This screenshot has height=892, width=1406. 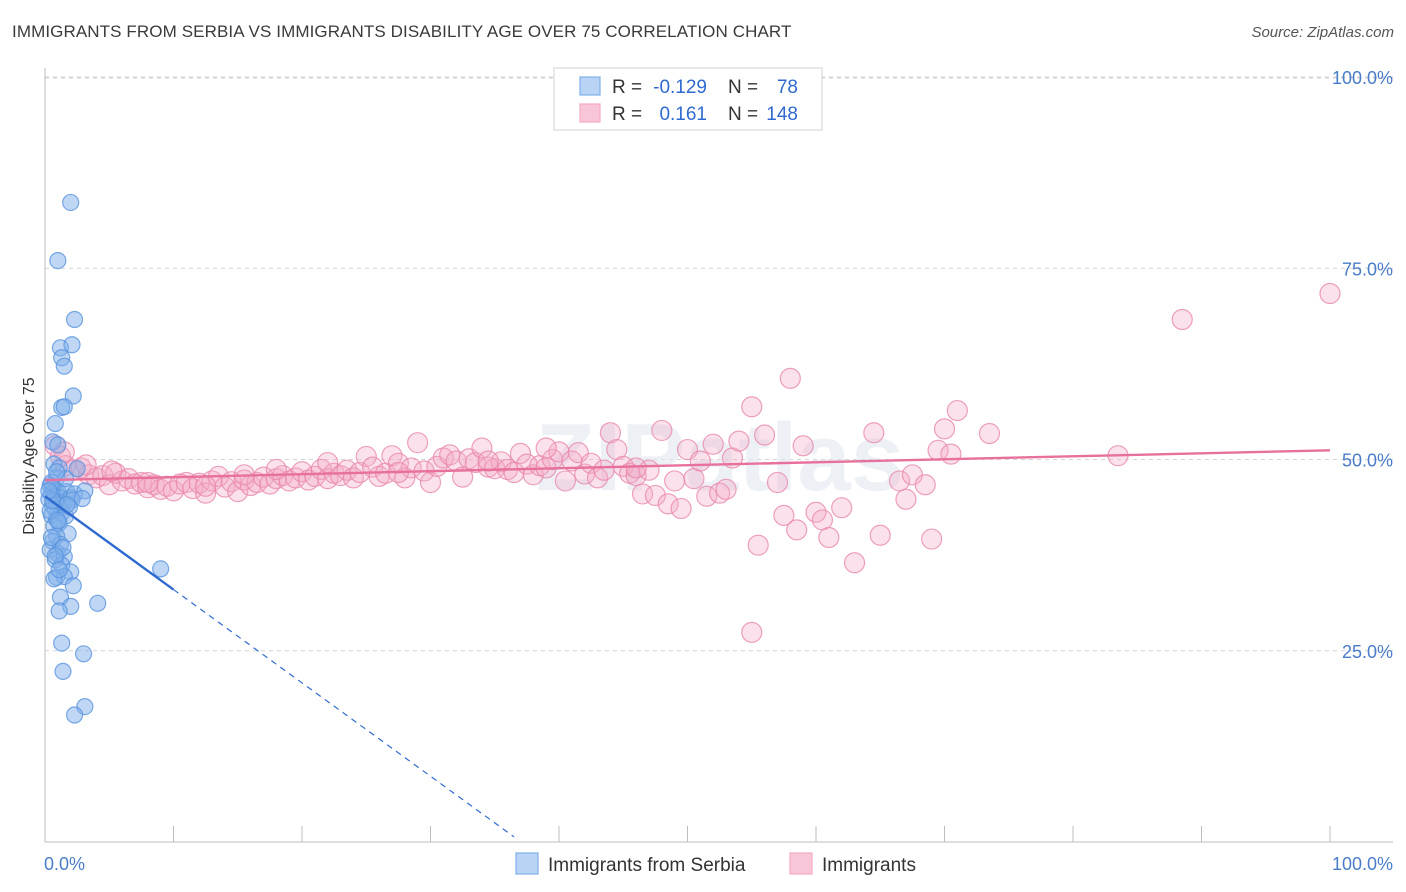 I want to click on serbia-trend-line, so click(x=109, y=543).